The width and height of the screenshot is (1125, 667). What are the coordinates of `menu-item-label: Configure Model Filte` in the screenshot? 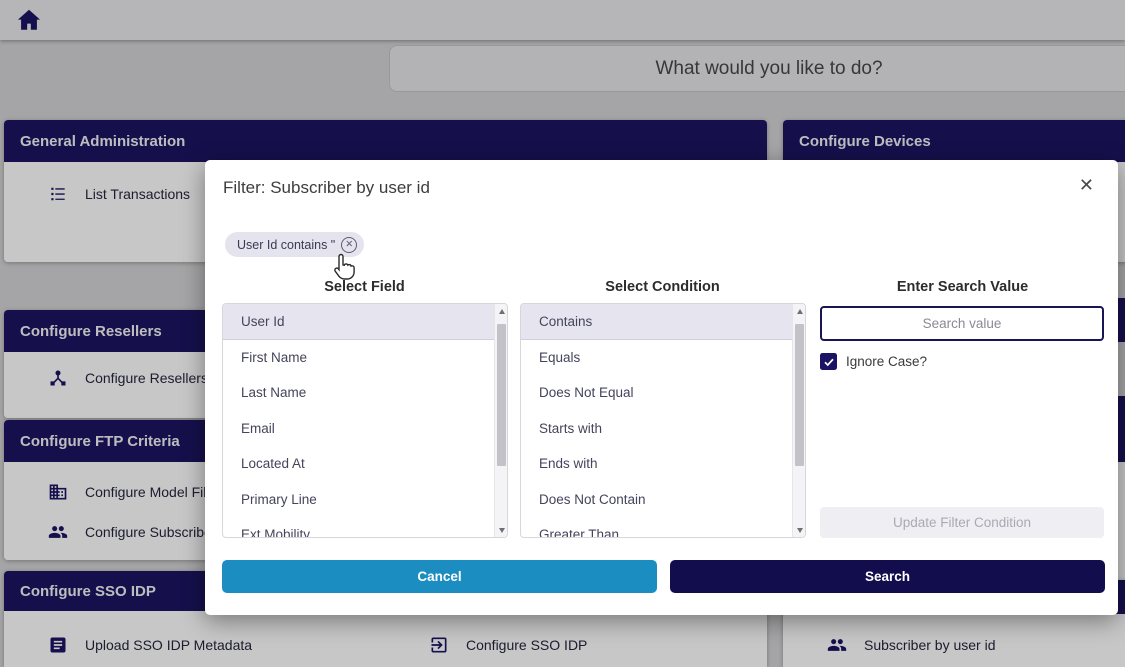 It's located at (152, 492).